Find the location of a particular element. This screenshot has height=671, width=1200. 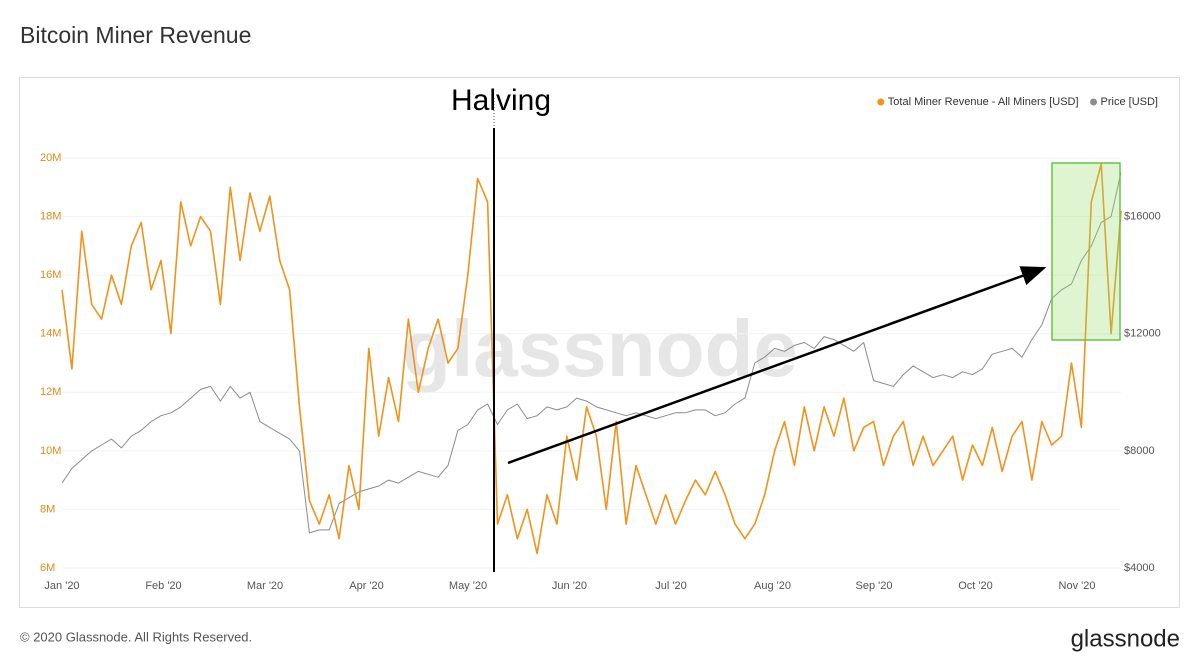

x-tick-label: Nov '20 is located at coordinates (1077, 586).